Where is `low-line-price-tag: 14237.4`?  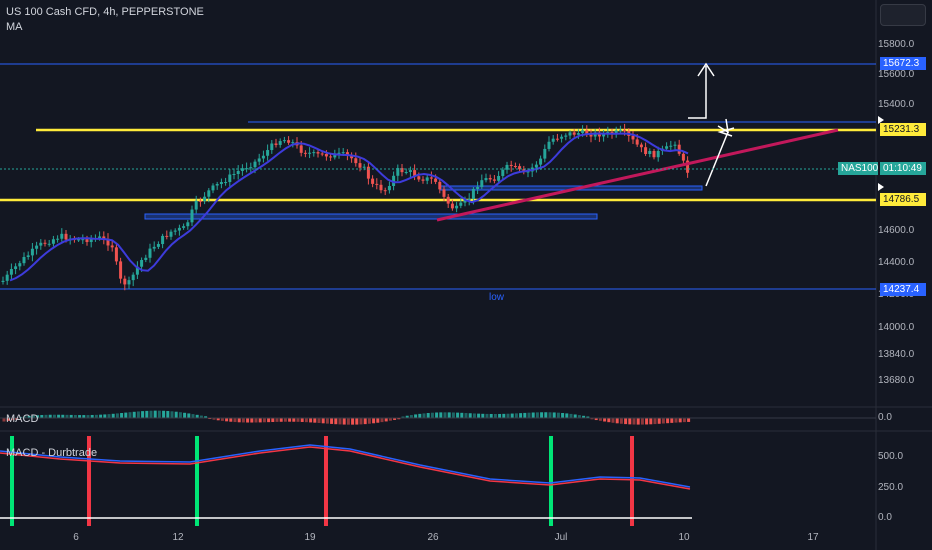 low-line-price-tag: 14237.4 is located at coordinates (903, 289).